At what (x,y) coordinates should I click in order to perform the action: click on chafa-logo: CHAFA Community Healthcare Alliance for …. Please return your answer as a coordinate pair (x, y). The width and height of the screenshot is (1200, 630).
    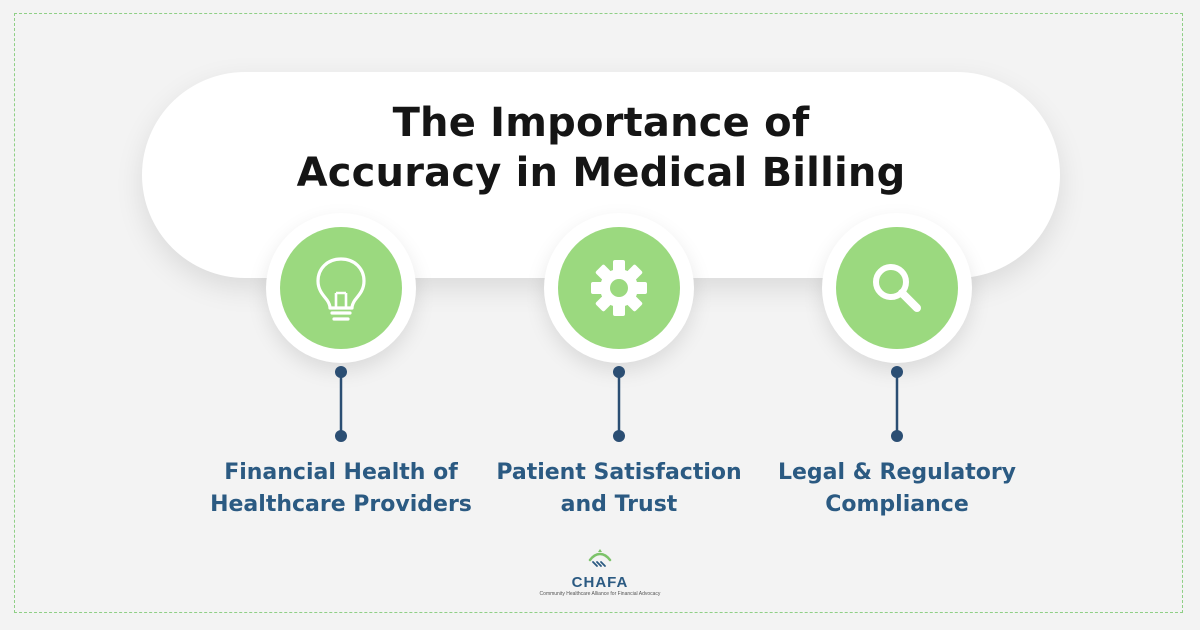
    Looking at the image, I should click on (600, 573).